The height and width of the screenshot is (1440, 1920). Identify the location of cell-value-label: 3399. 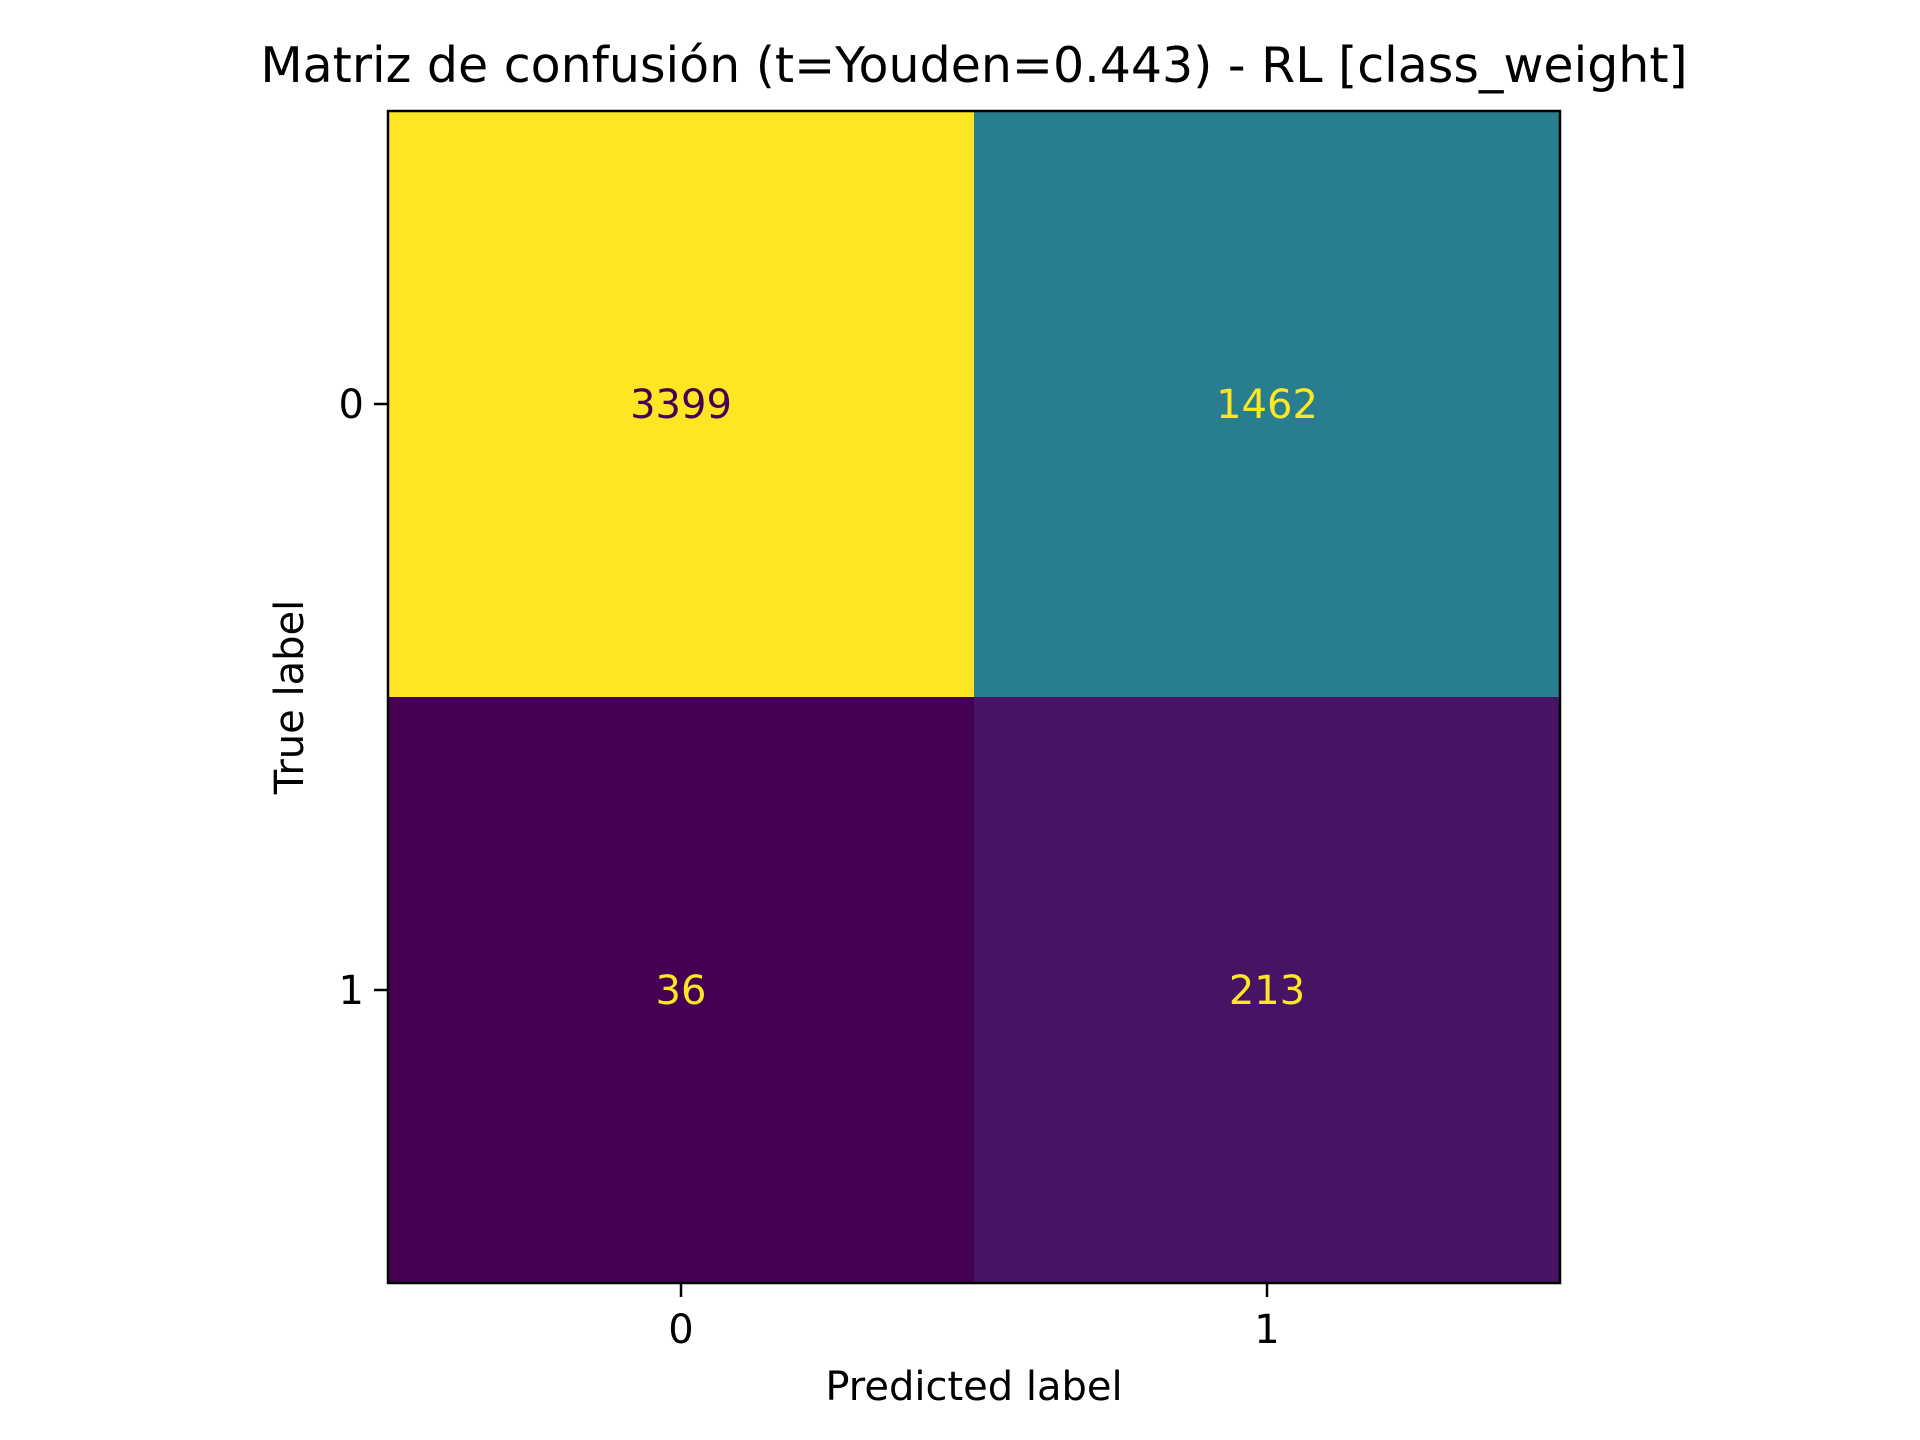
(681, 405).